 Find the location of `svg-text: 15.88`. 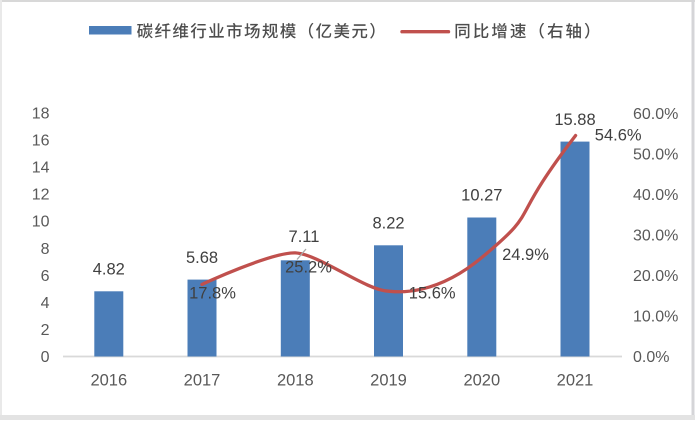

svg-text: 15.88 is located at coordinates (574, 120).